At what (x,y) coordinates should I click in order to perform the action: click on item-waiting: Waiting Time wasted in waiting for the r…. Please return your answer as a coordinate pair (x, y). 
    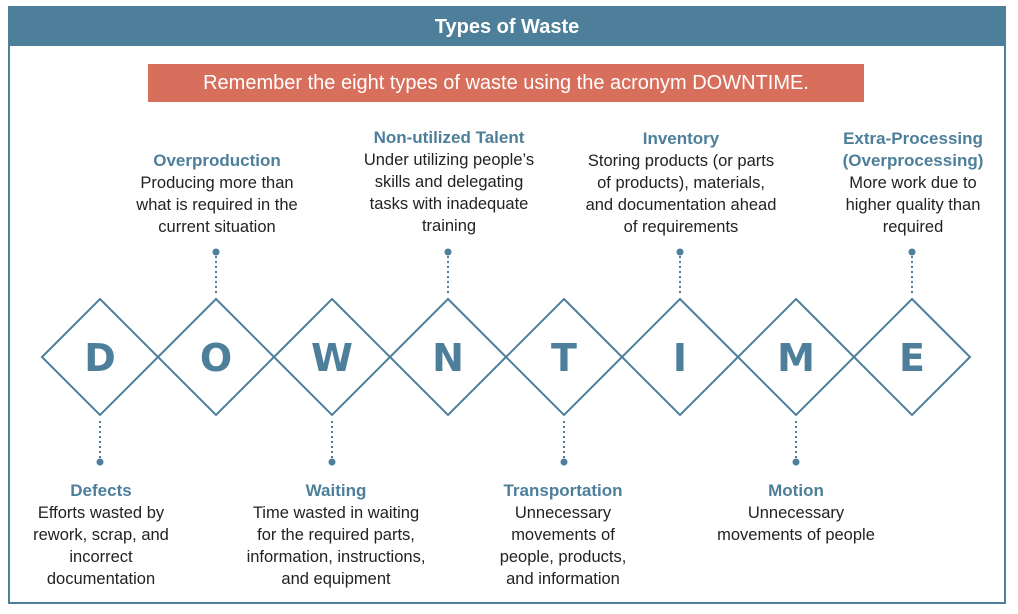
    Looking at the image, I should click on (336, 535).